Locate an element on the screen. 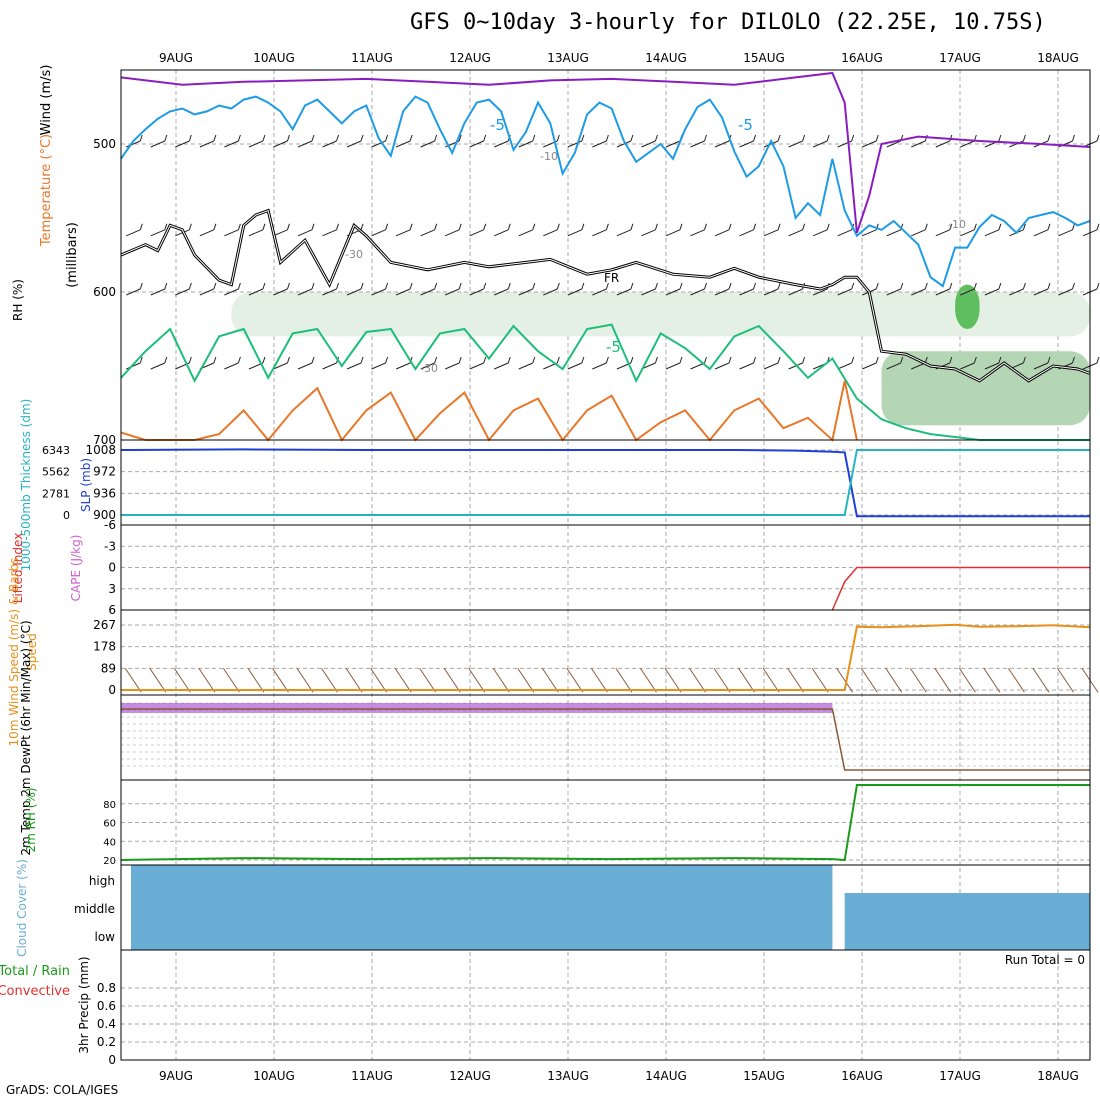 The width and height of the screenshot is (1100, 1100). contour-label: -10 is located at coordinates (549, 156).